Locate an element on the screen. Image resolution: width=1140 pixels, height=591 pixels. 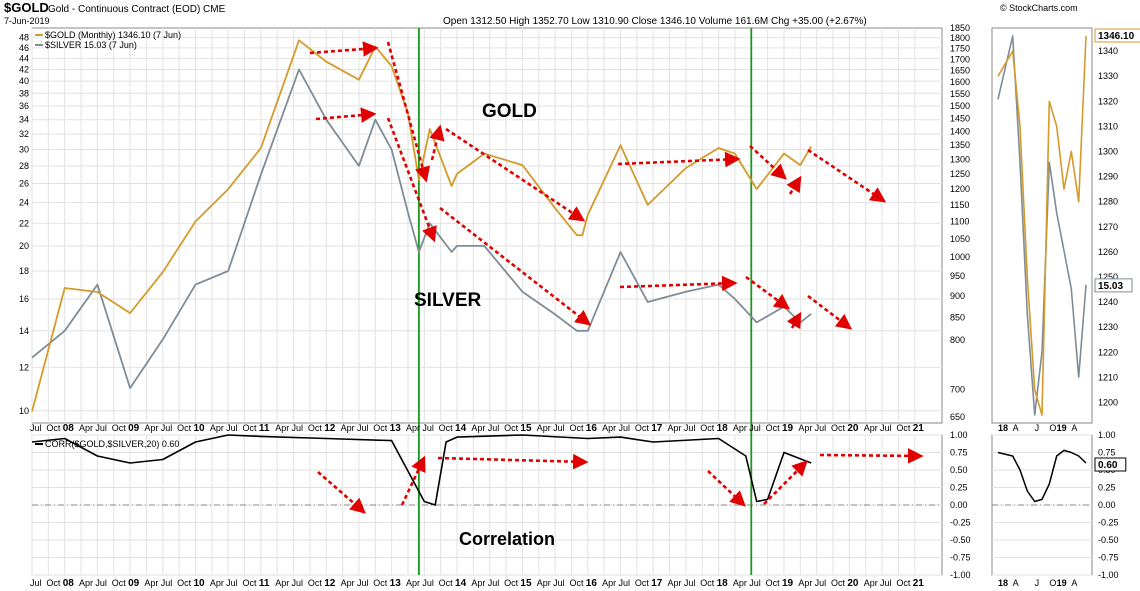
side-corr-tick-label: -0.25 is located at coordinates (1108, 523).